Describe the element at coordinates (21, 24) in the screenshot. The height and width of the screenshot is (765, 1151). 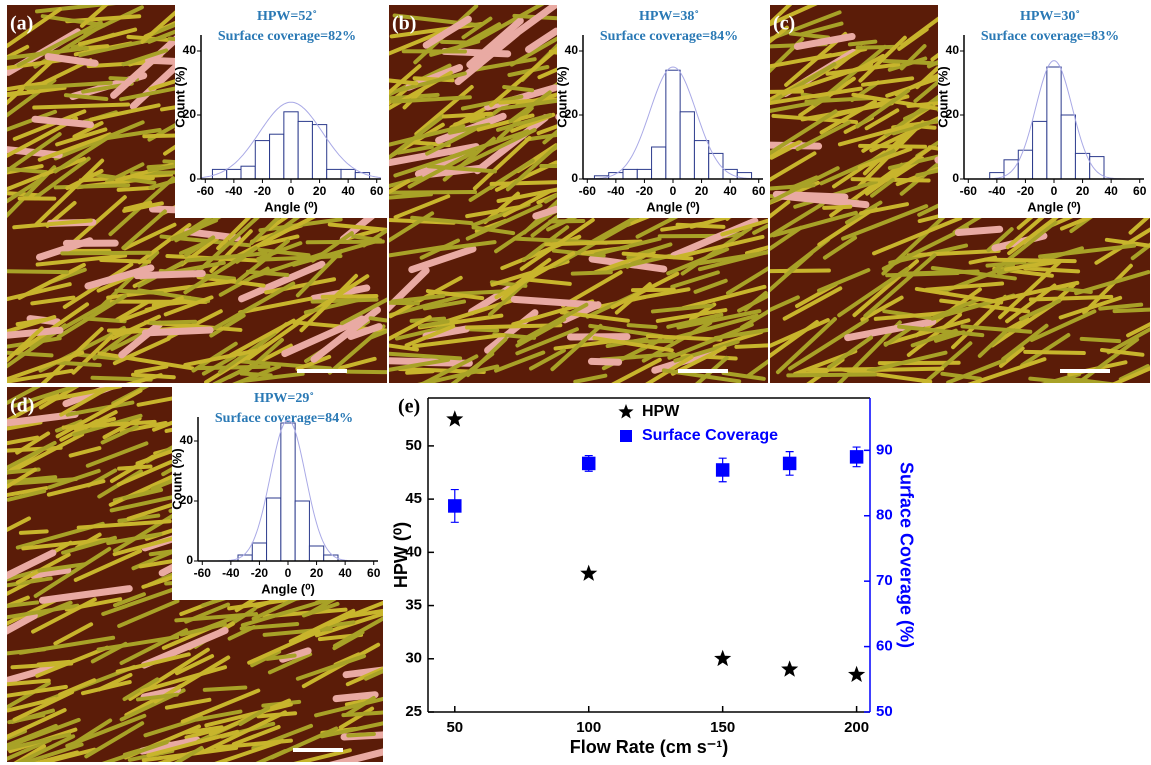
I see `panel-label: (a)` at that location.